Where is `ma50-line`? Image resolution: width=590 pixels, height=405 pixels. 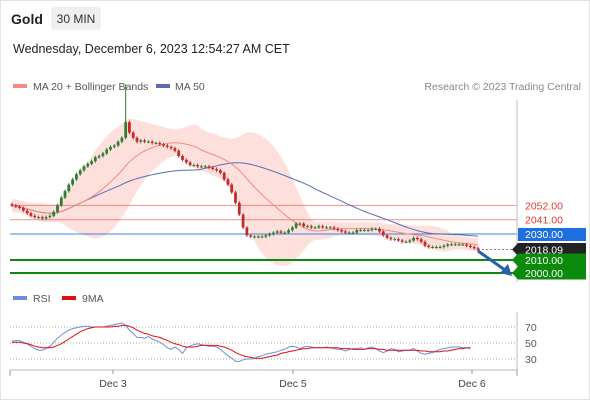 ma50-line is located at coordinates (245, 199).